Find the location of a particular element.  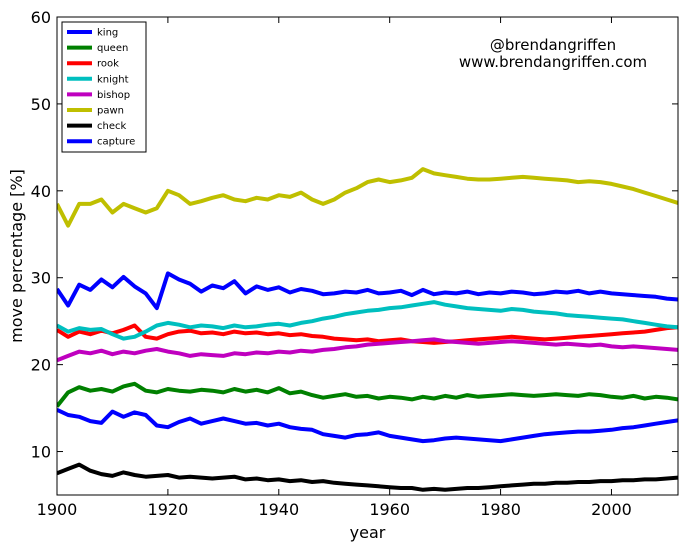

legend-label-knight: knight is located at coordinates (113, 79).